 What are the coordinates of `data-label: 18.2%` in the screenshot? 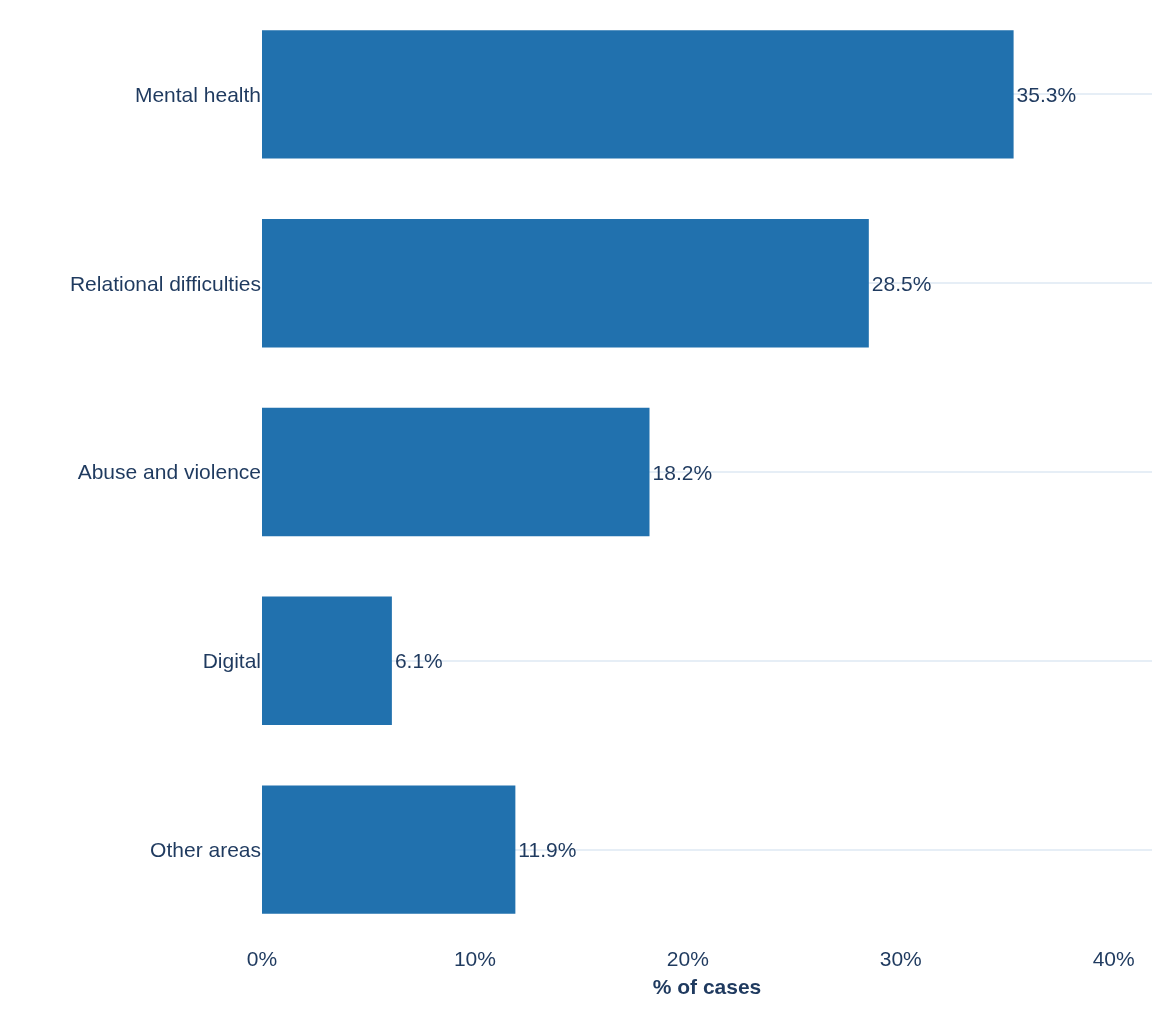 It's located at (682, 472).